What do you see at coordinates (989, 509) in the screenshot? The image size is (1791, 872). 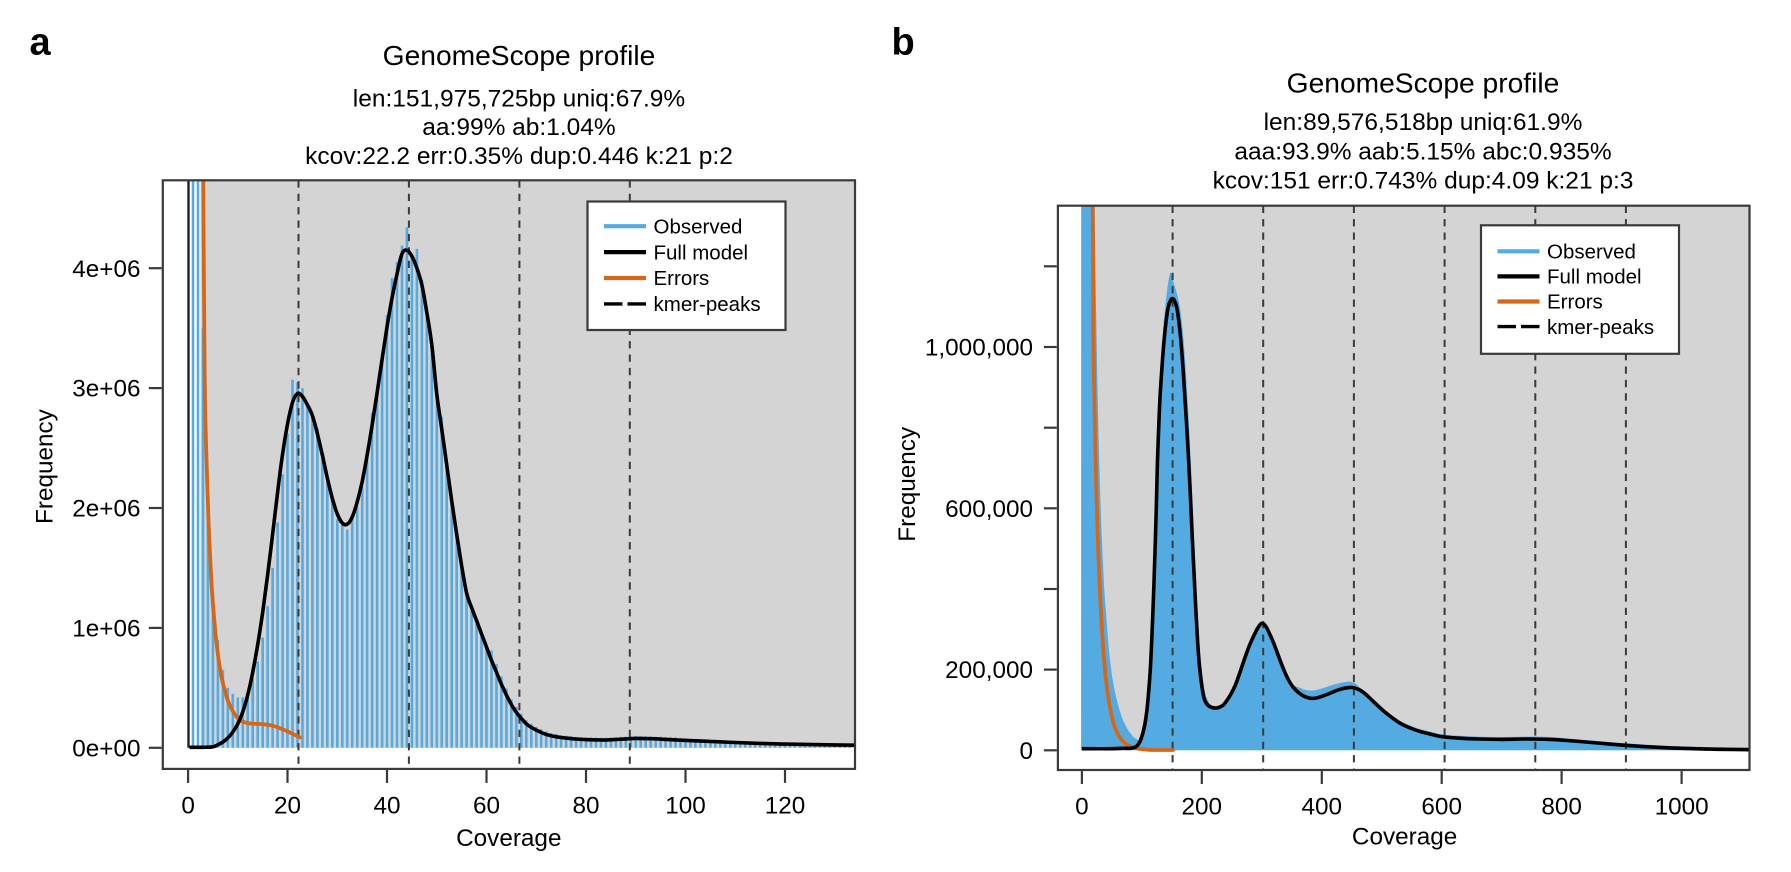 I see `svg-text: 600,000` at bounding box center [989, 509].